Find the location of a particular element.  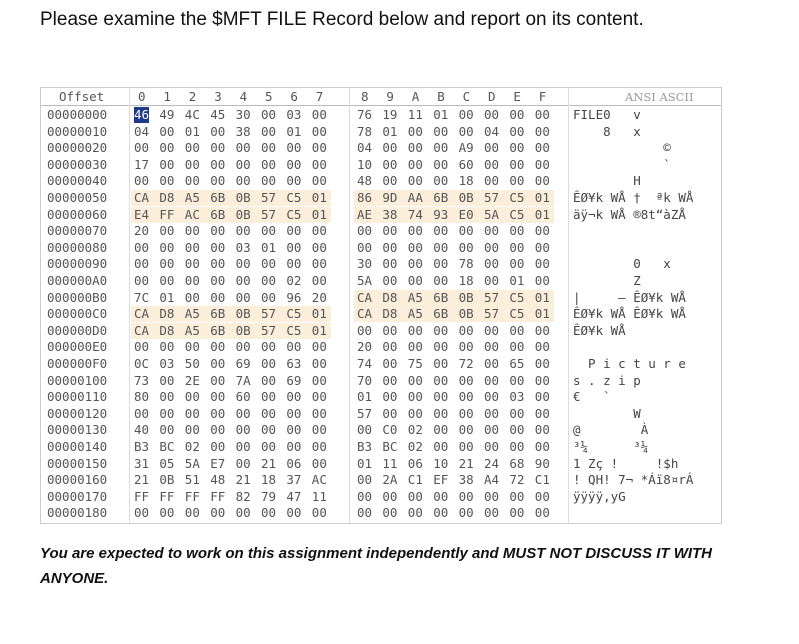

offset: 00000110 is located at coordinates (77, 397).